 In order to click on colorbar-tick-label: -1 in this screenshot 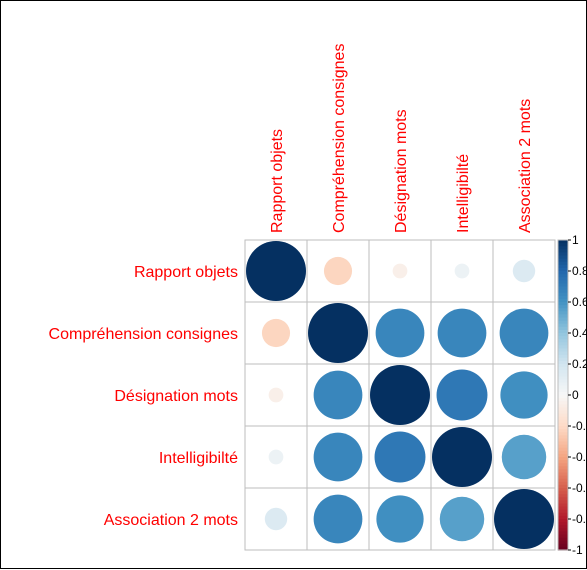, I will do `click(577, 550)`.